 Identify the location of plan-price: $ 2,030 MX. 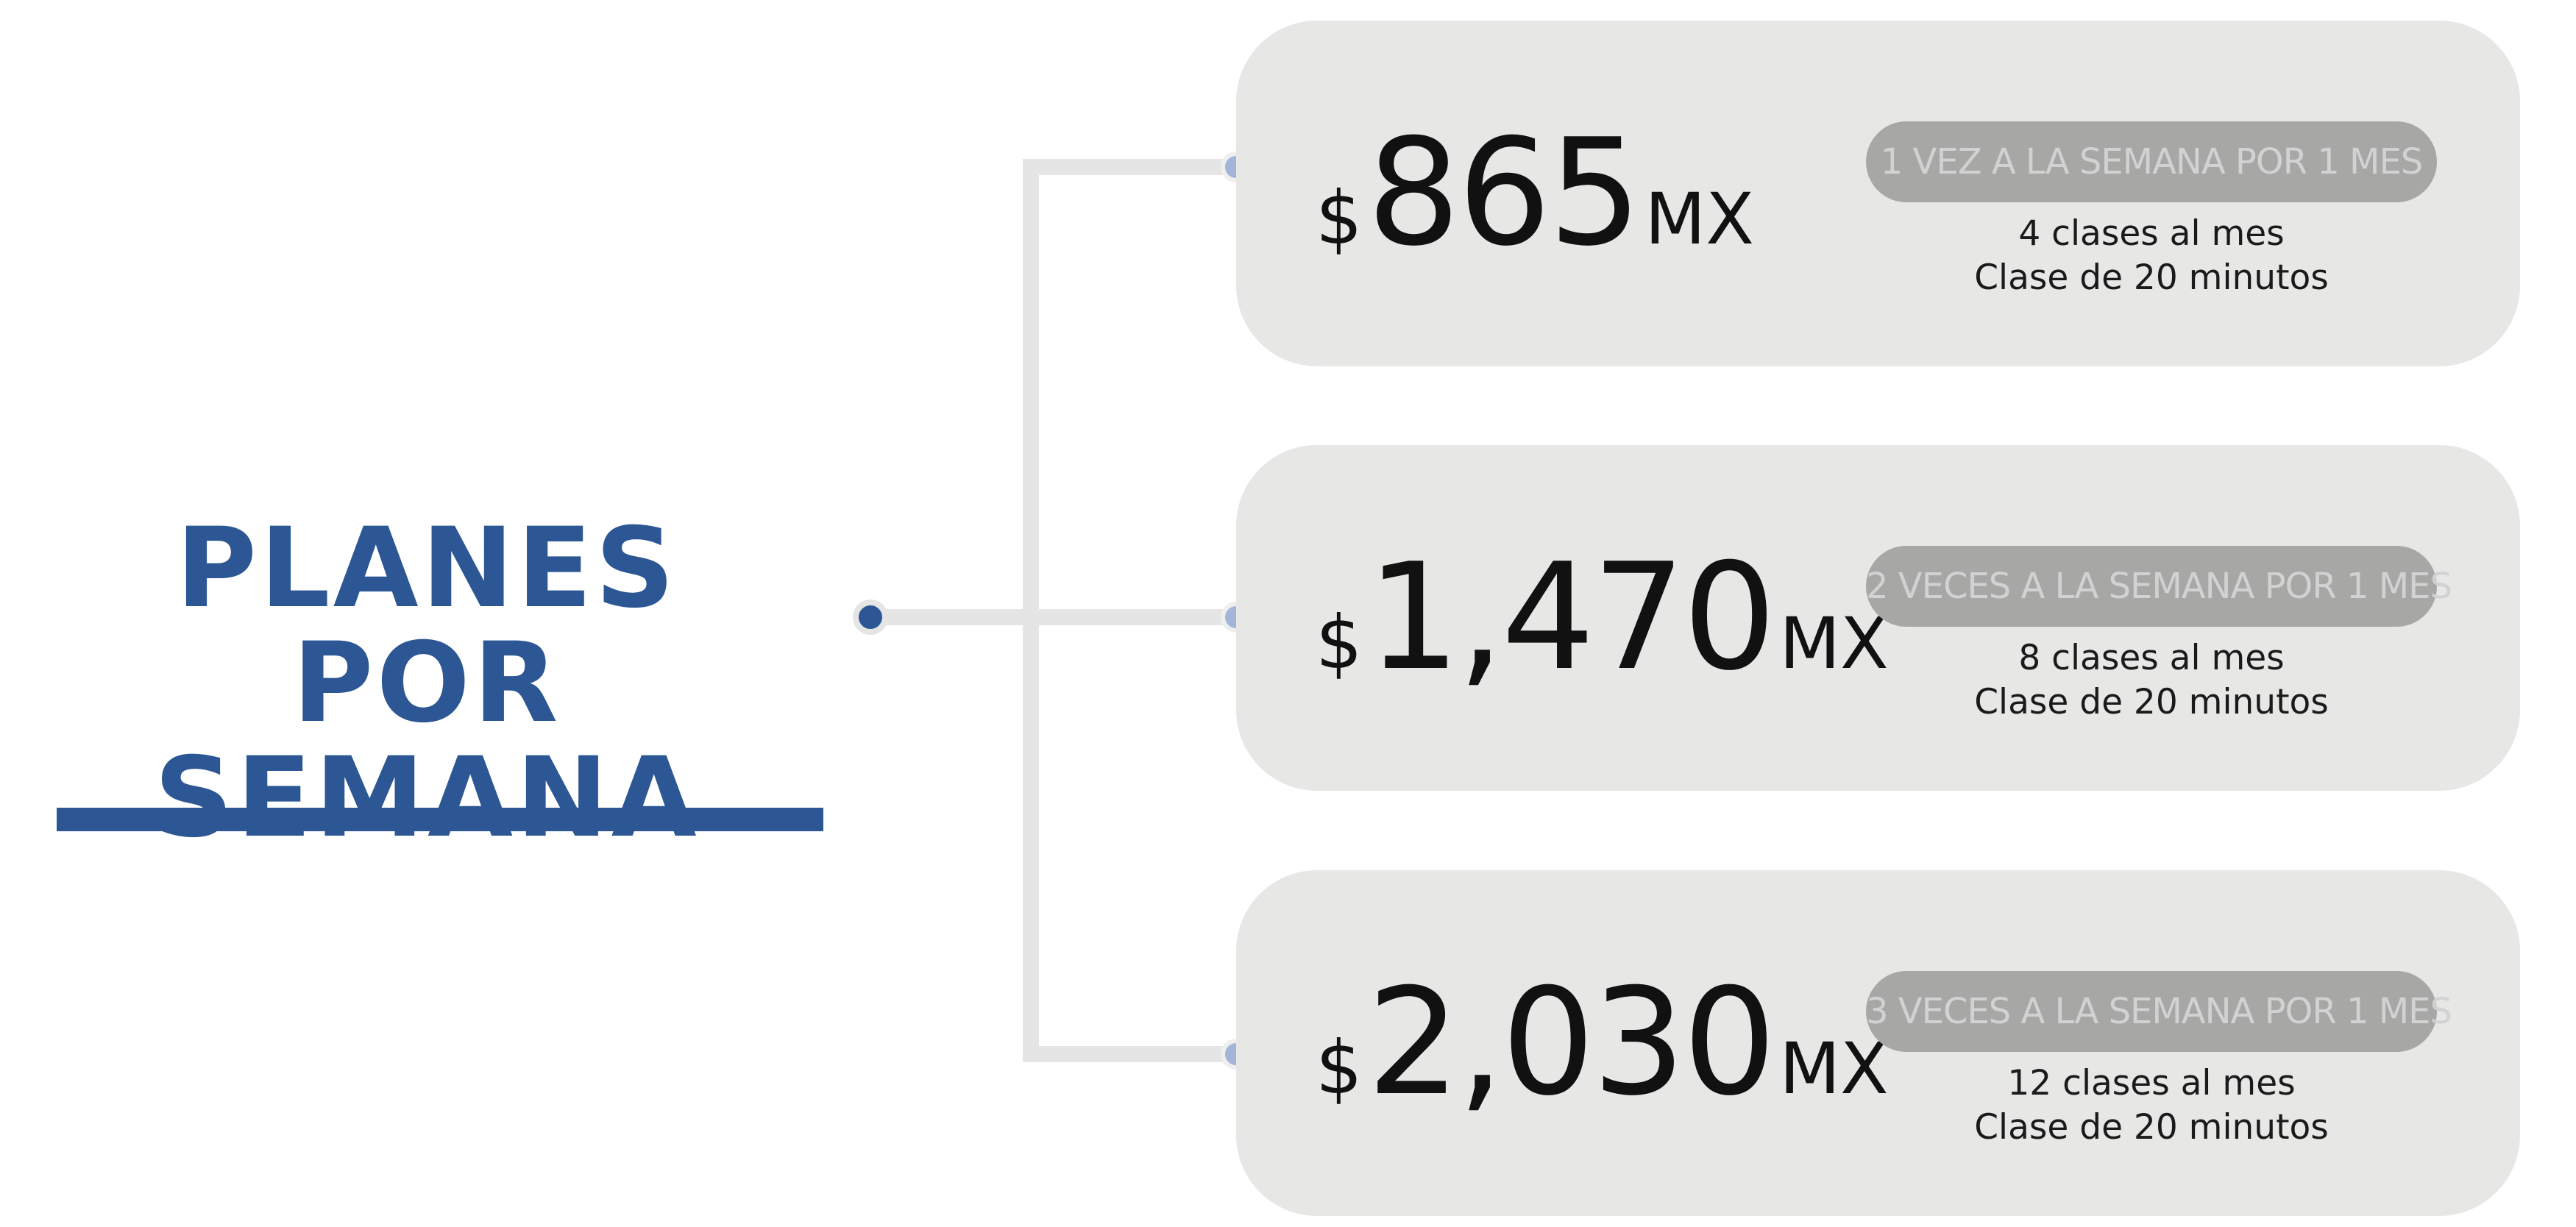
(1602, 1043).